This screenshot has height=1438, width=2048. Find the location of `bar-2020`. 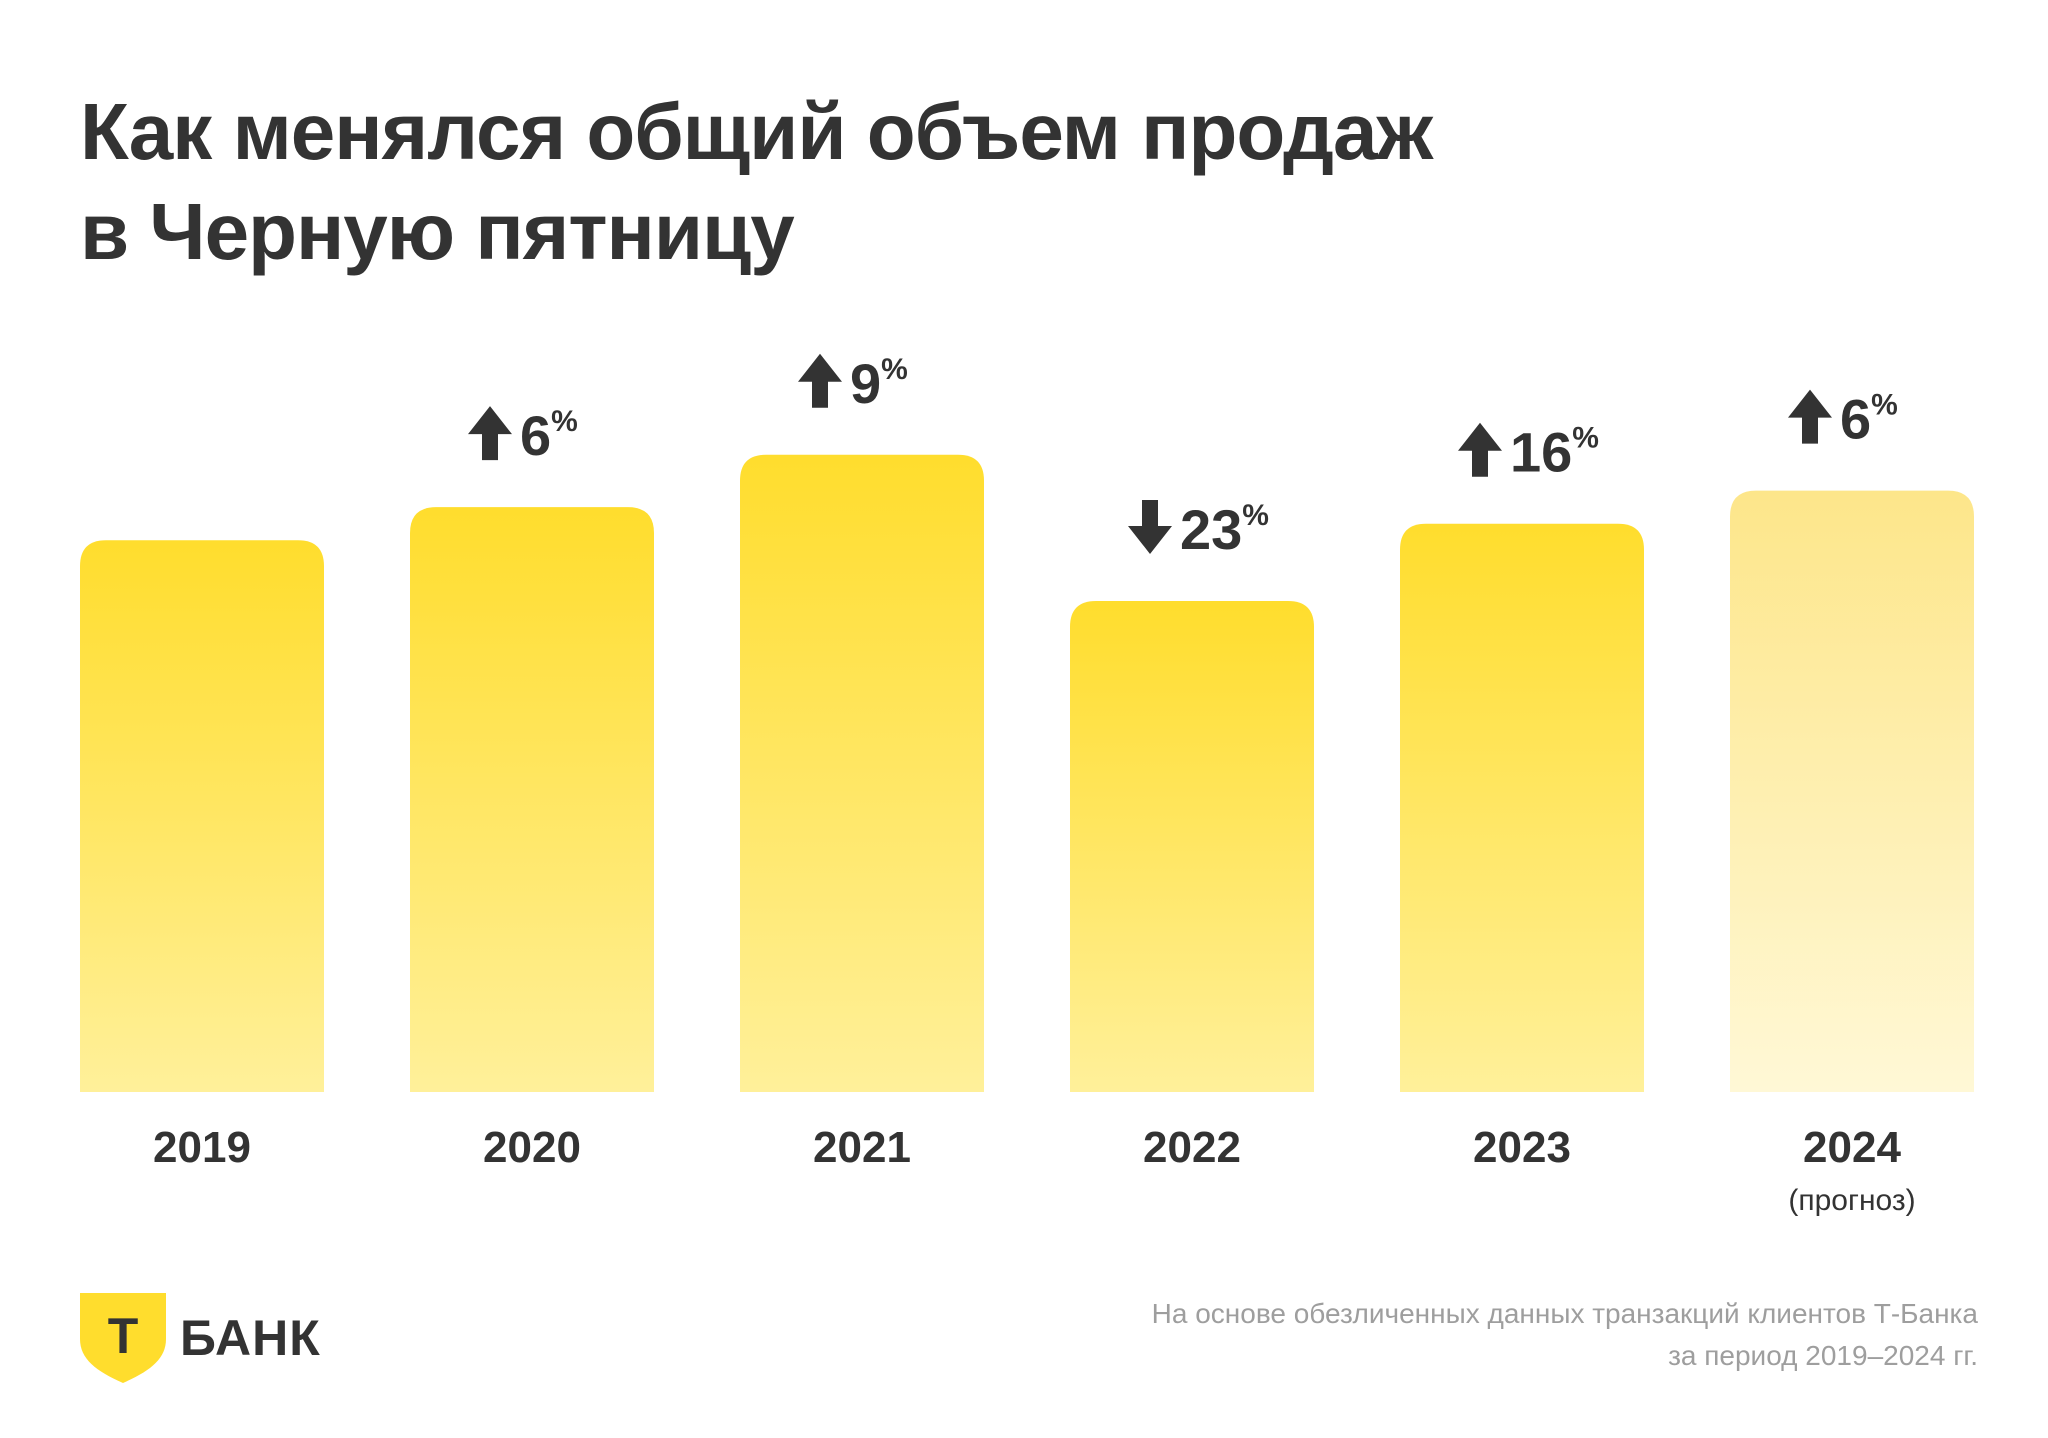

bar-2020 is located at coordinates (532, 799).